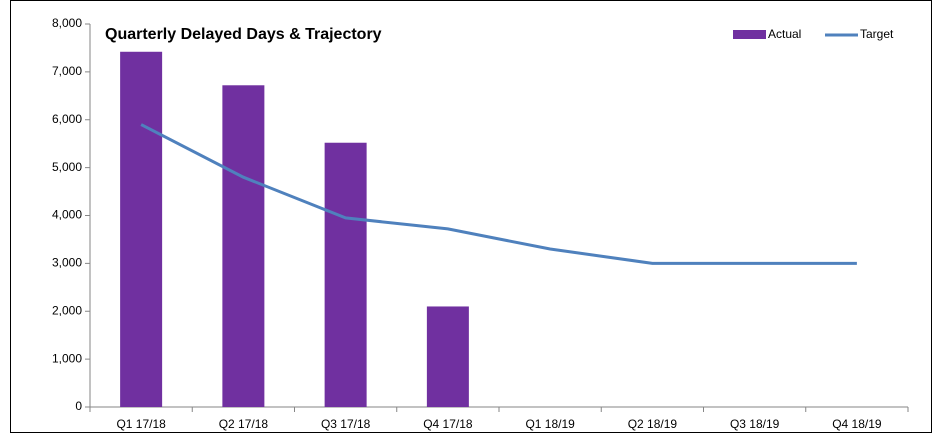  Describe the element at coordinates (749, 34) in the screenshot. I see `legend-swatch` at that location.